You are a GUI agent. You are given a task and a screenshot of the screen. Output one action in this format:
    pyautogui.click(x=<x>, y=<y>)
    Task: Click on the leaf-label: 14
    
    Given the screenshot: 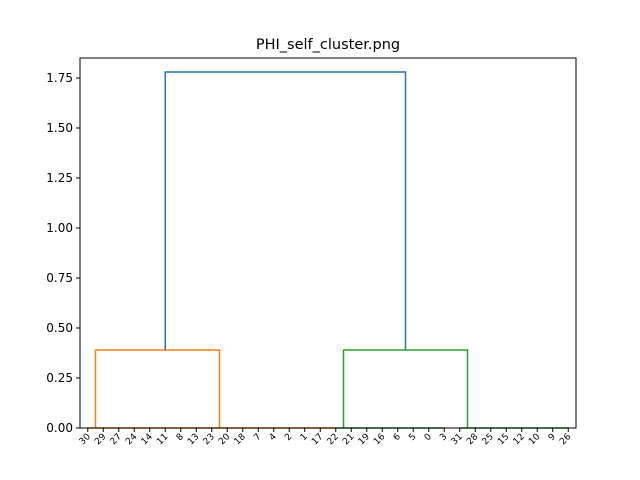 What is the action you would take?
    pyautogui.click(x=147, y=439)
    